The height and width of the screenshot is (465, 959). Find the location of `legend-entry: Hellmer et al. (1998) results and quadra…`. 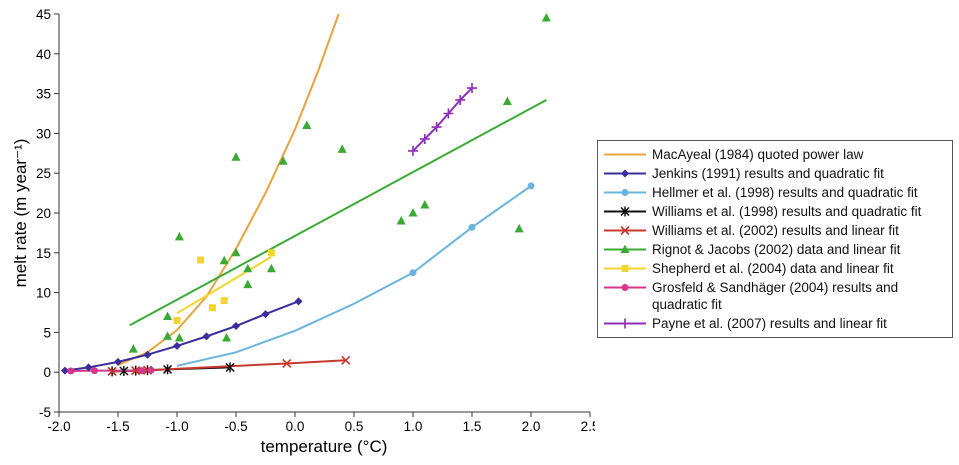

legend-entry: Hellmer et al. (1998) results and quadra… is located at coordinates (774, 192).